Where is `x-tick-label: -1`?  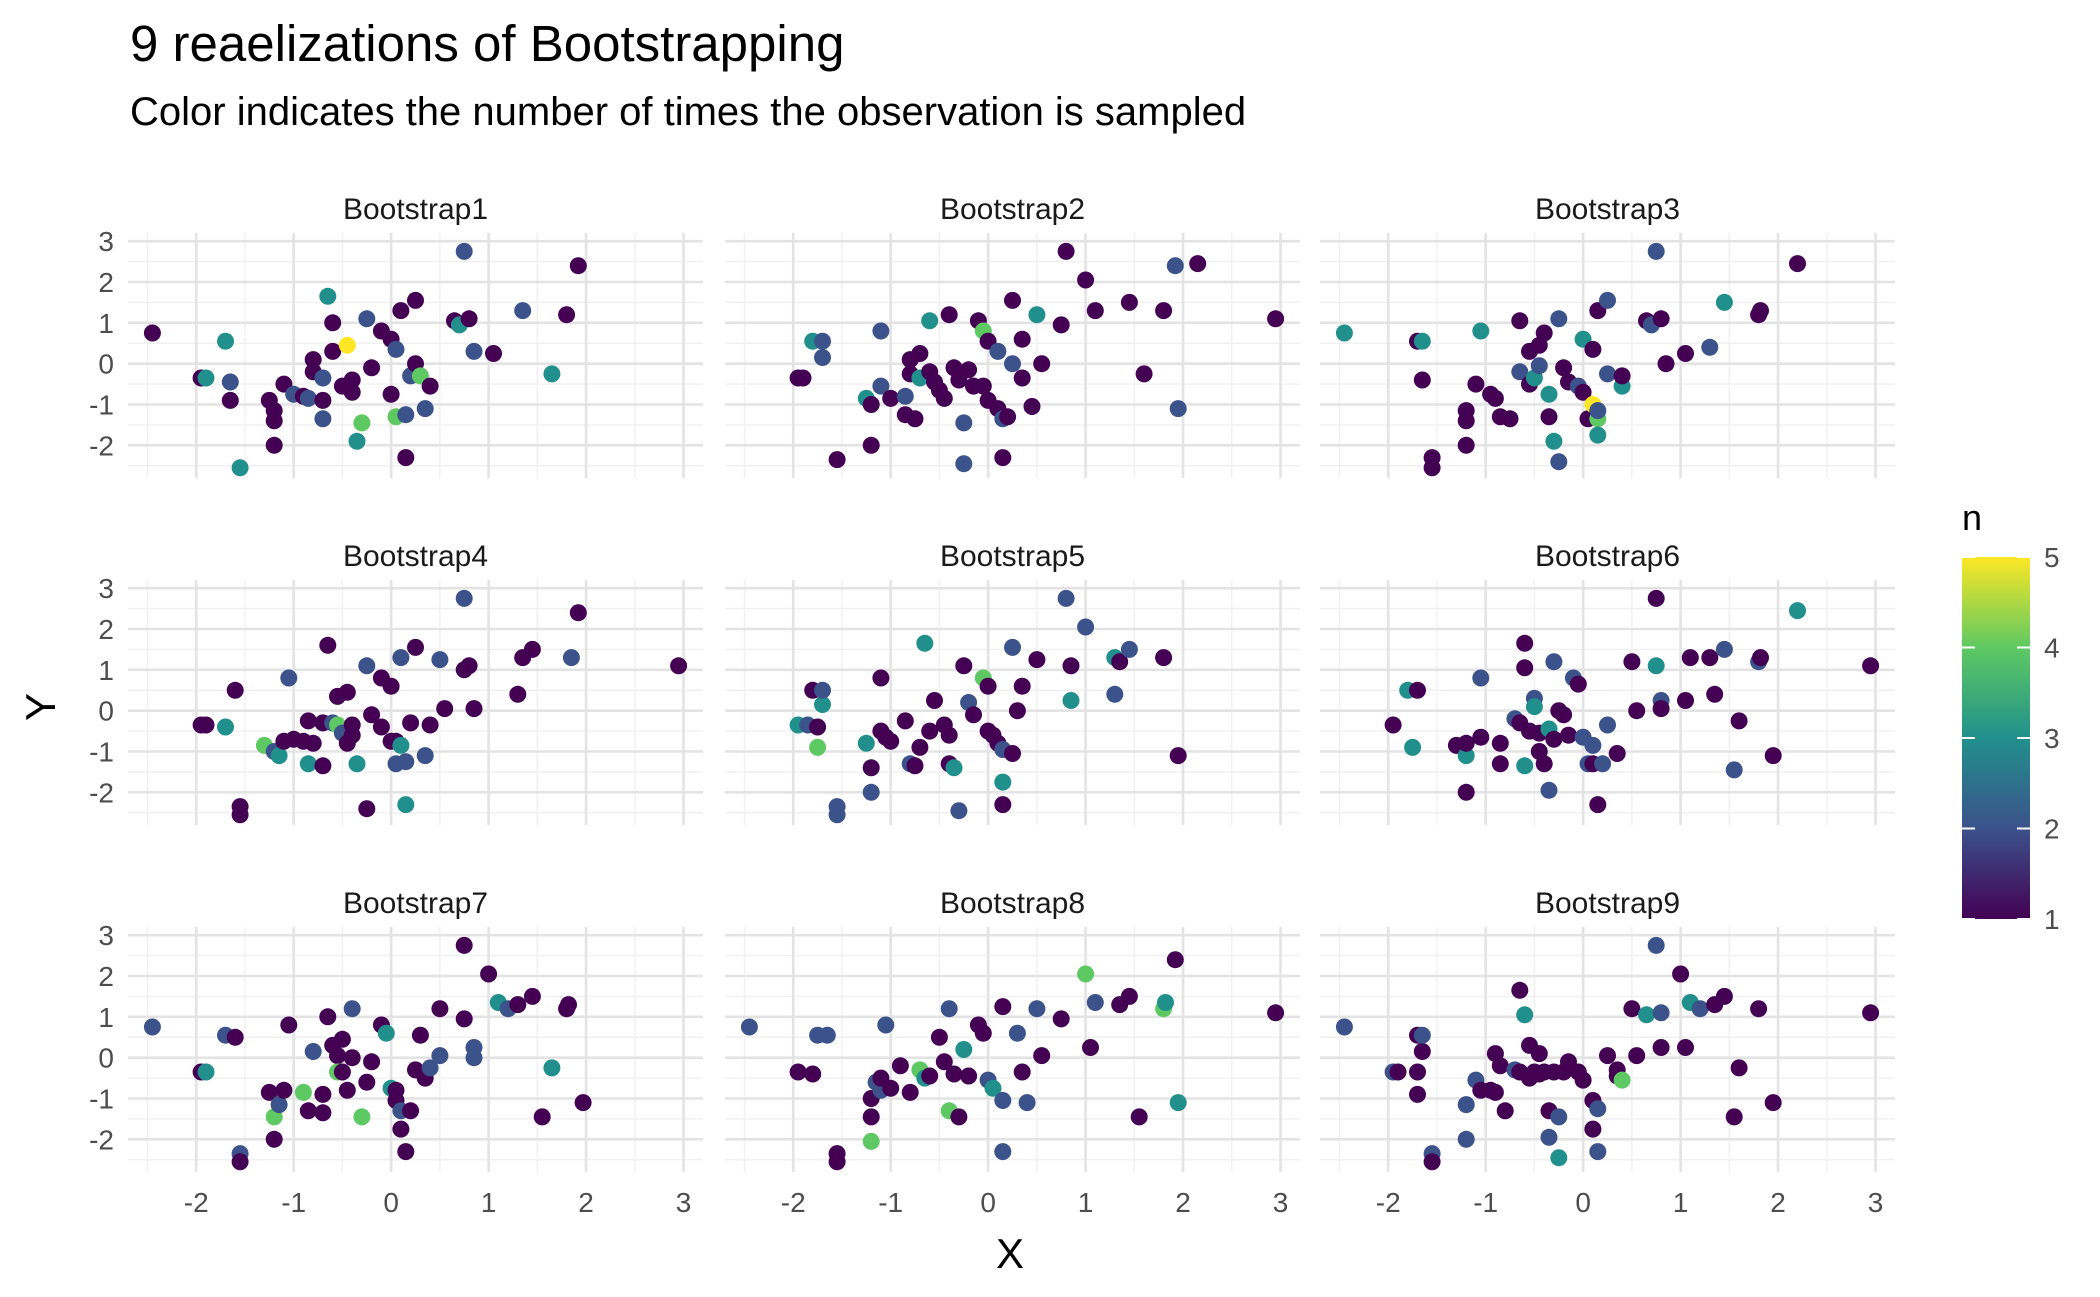 x-tick-label: -1 is located at coordinates (1485, 1202).